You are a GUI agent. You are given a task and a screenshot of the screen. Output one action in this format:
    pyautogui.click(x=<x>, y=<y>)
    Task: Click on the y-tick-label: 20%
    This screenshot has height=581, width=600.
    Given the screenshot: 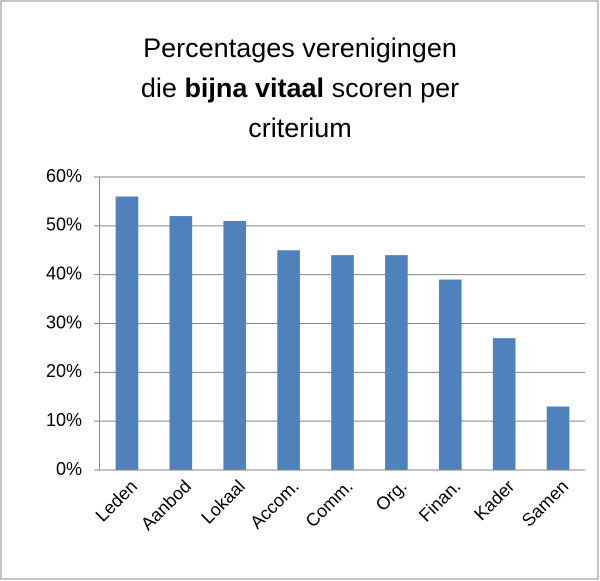 What is the action you would take?
    pyautogui.click(x=64, y=371)
    